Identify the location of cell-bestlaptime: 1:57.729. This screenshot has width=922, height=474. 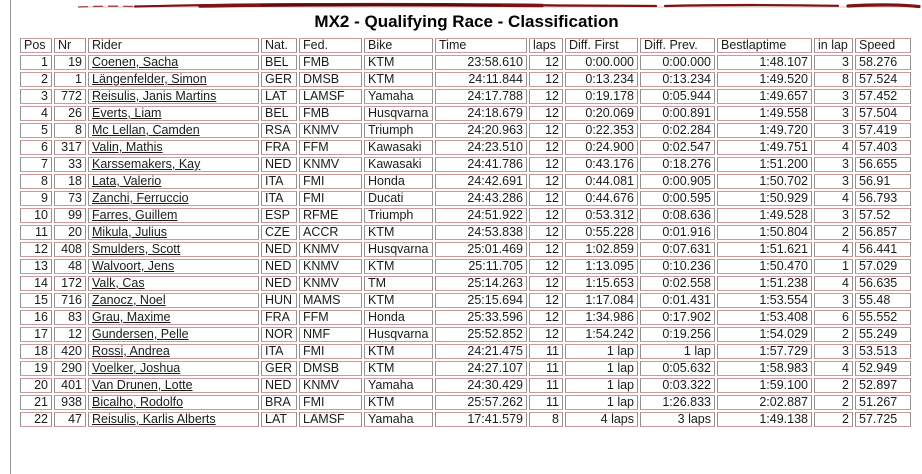
(764, 351).